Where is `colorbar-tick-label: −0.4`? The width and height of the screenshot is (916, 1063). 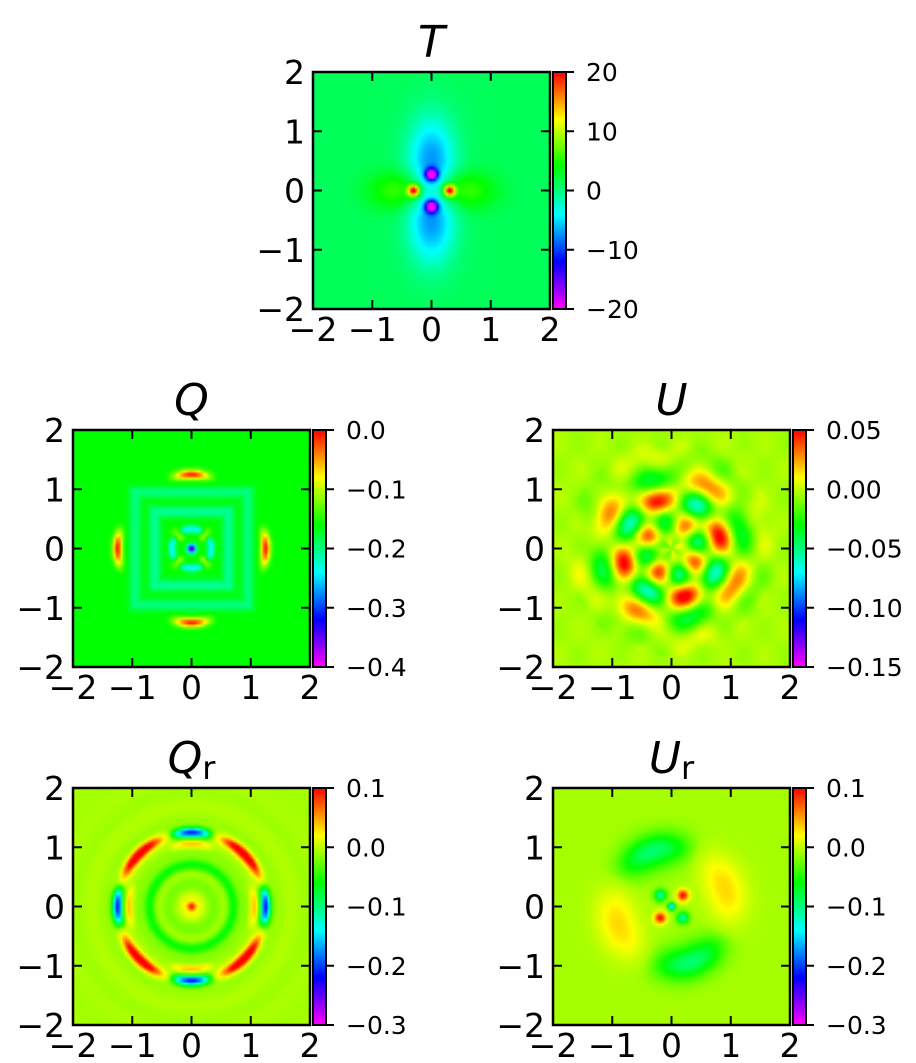
colorbar-tick-label: −0.4 is located at coordinates (376, 667).